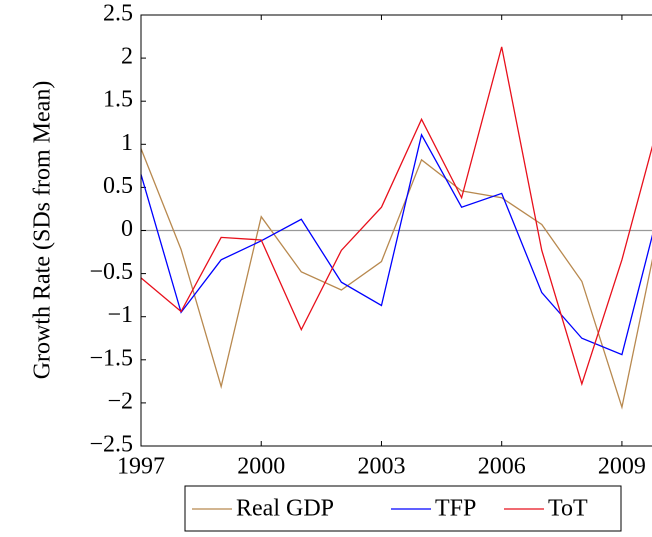  Describe the element at coordinates (111, 445) in the screenshot. I see `y-tick-label: −2.5` at that location.